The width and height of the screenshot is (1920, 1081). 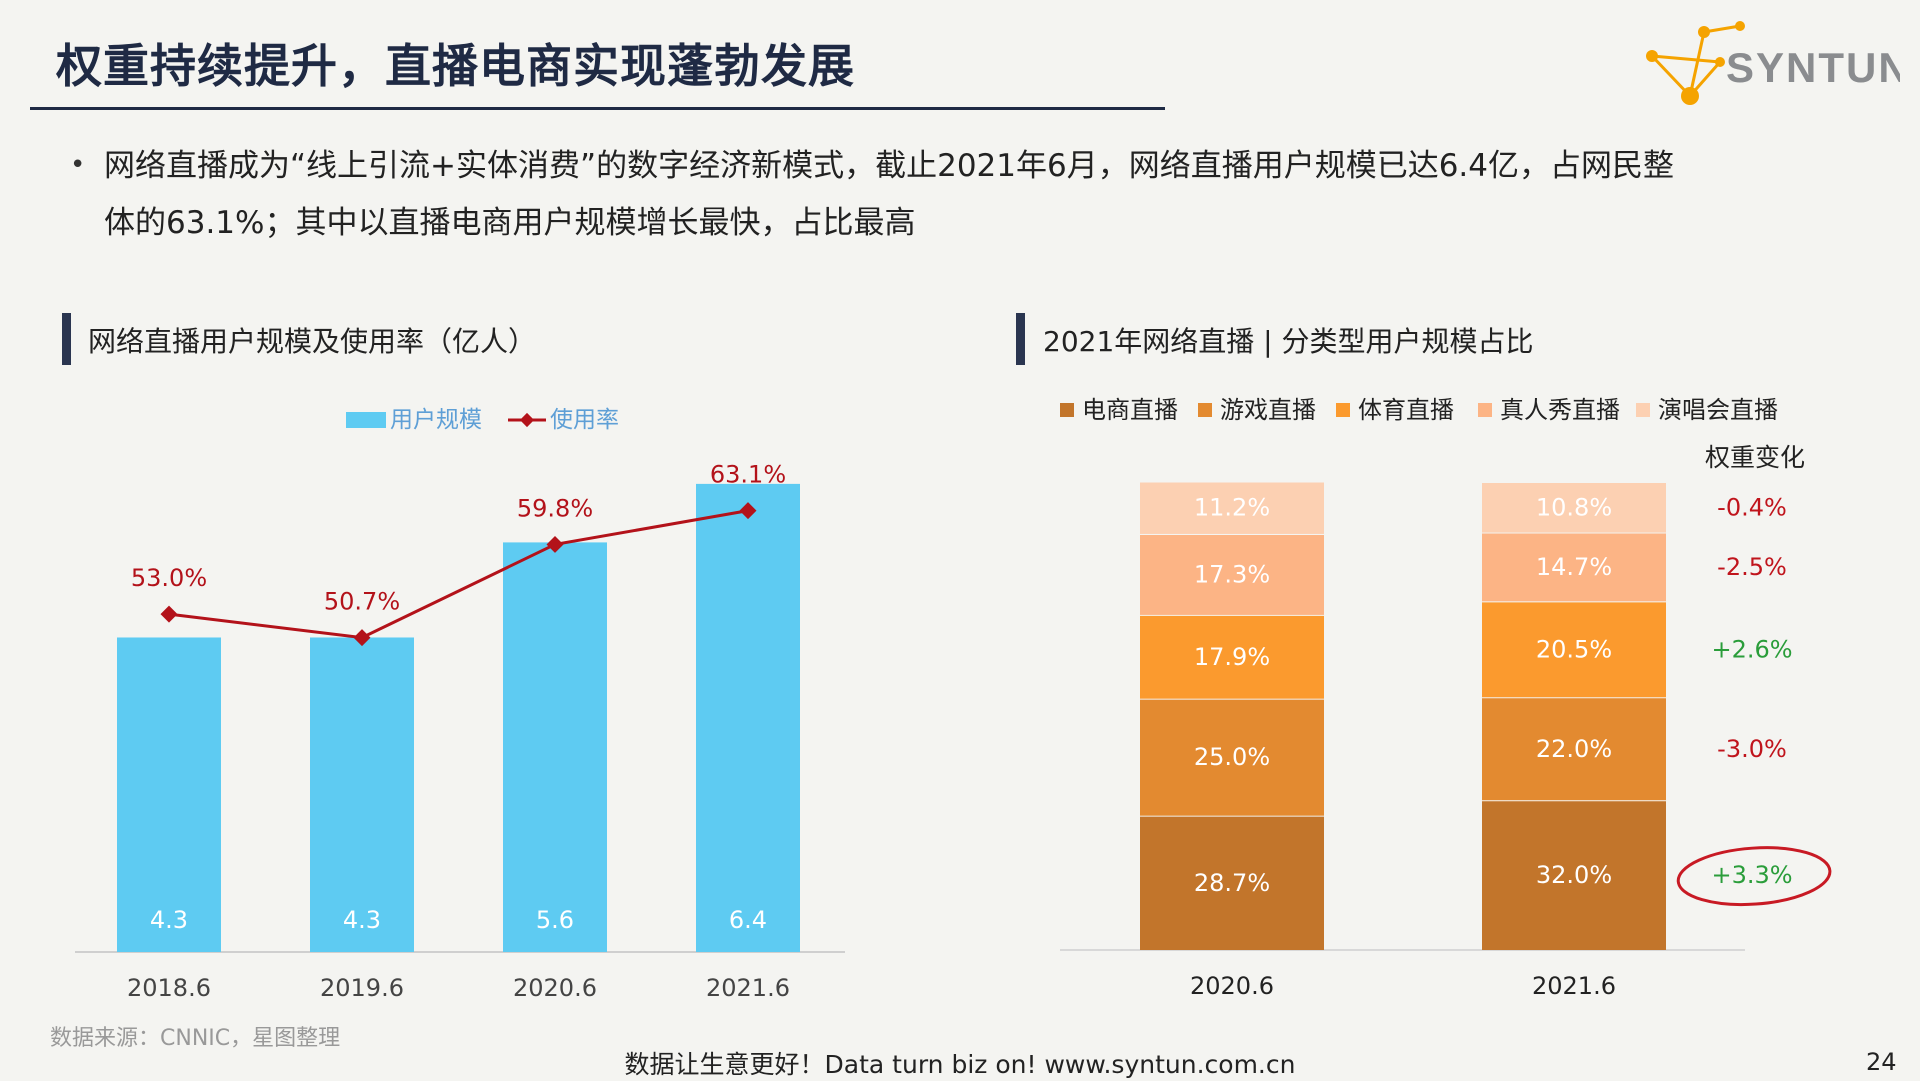 What do you see at coordinates (597, 108) in the screenshot?
I see `title-underline` at bounding box center [597, 108].